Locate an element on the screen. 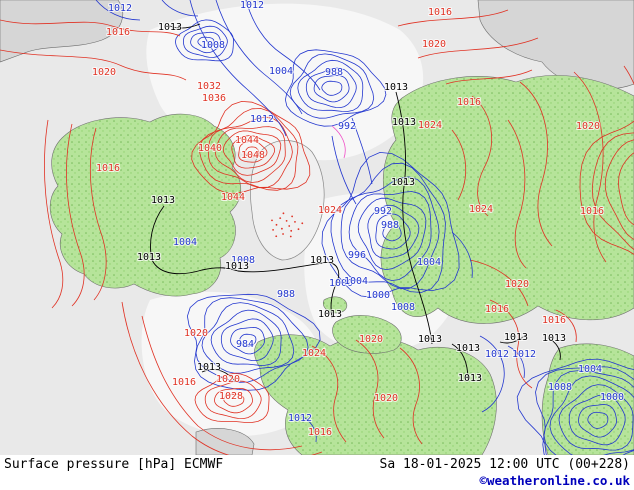 The width and height of the screenshot is (634, 490). pressure-label: 1000 is located at coordinates (341, 283).